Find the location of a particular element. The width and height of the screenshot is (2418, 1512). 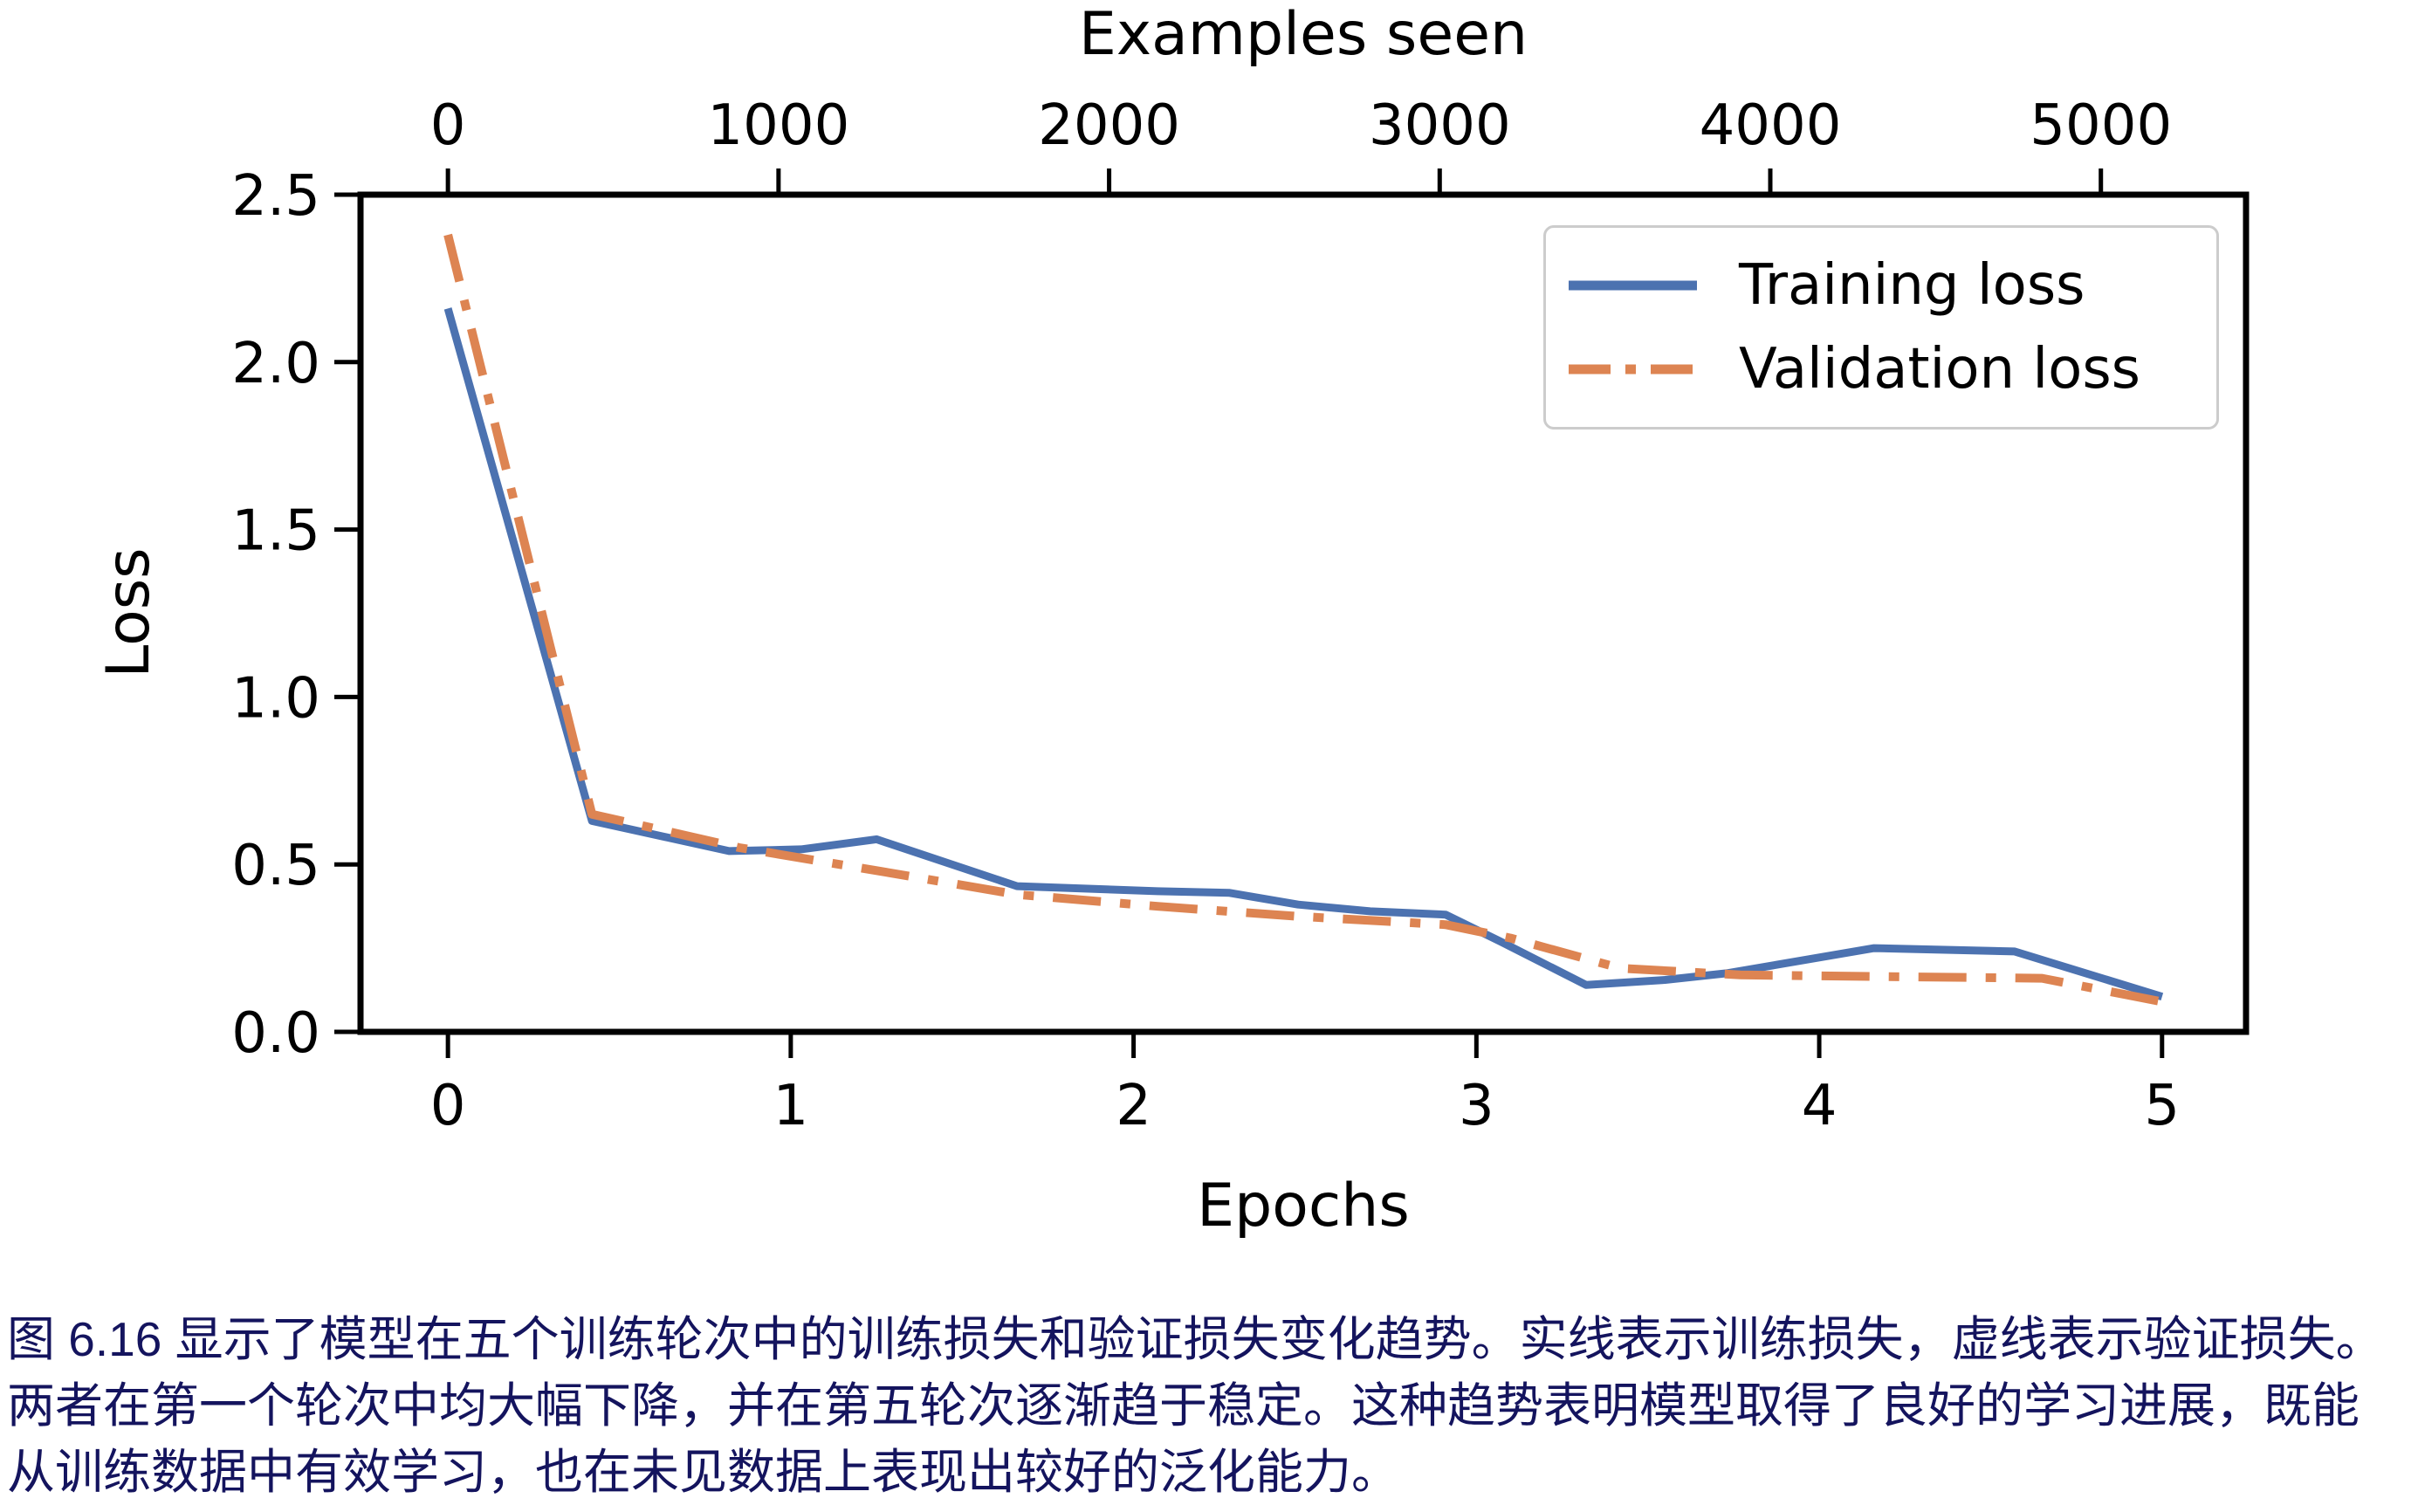

x-tick-label: 4 is located at coordinates (1820, 1106).